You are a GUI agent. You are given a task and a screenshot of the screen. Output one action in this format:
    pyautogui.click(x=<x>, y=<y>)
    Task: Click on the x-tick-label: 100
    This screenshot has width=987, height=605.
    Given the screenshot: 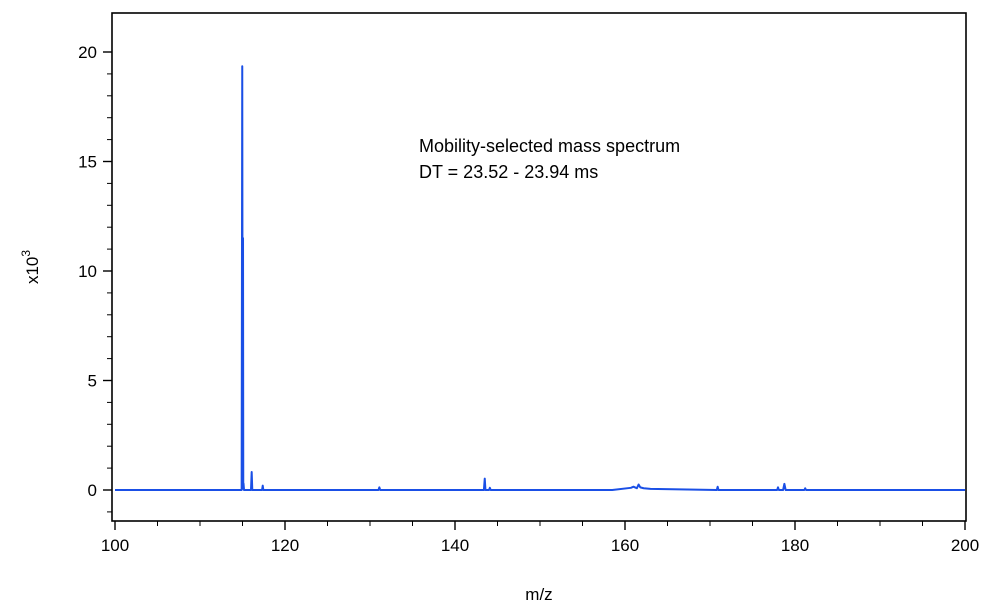 What is the action you would take?
    pyautogui.click(x=115, y=545)
    